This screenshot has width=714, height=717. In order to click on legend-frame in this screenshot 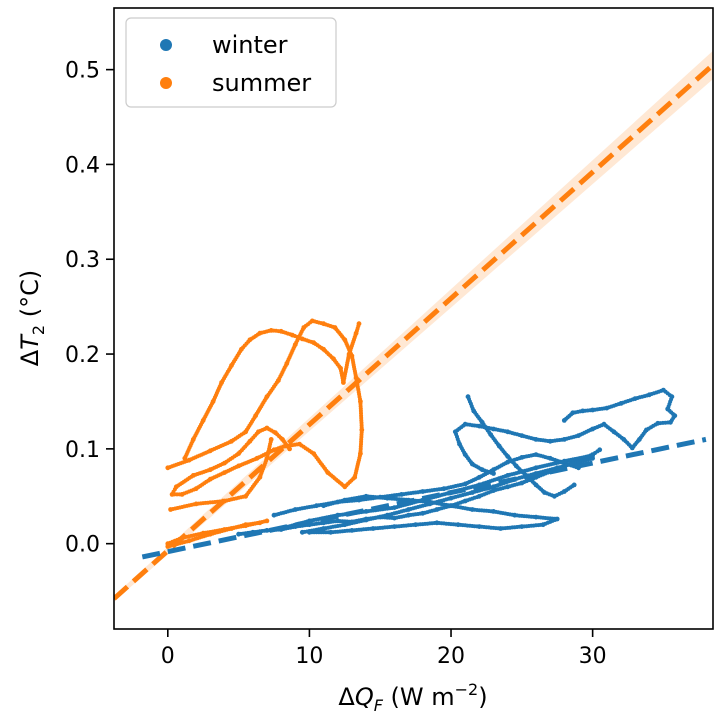, I will do `click(231, 62)`.